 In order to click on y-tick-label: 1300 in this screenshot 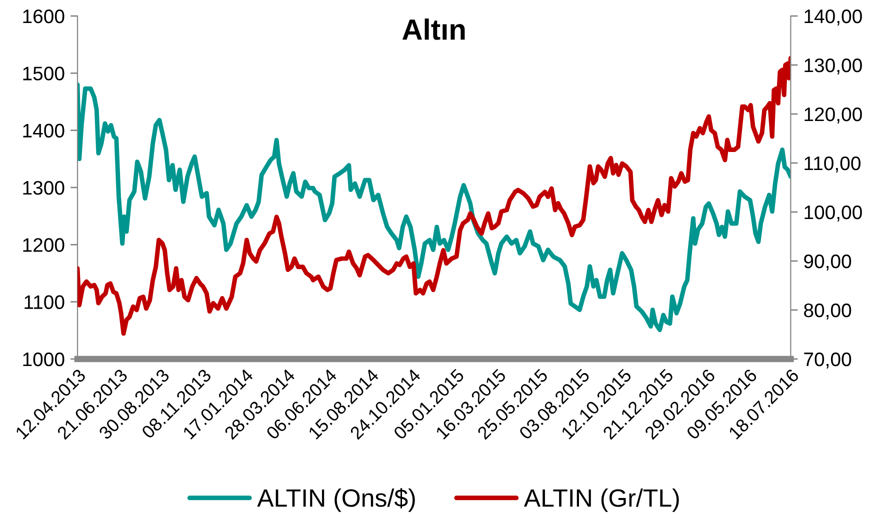, I will do `click(43, 187)`.